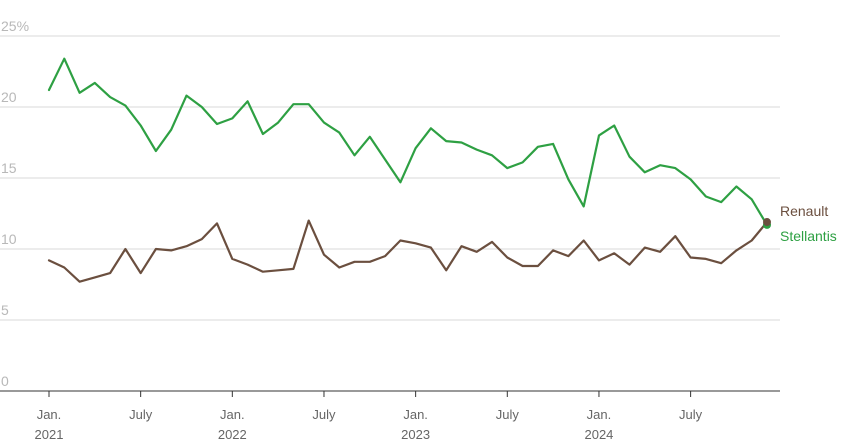 The height and width of the screenshot is (445, 843). I want to click on x-tick-year-label: 2021, so click(49, 434).